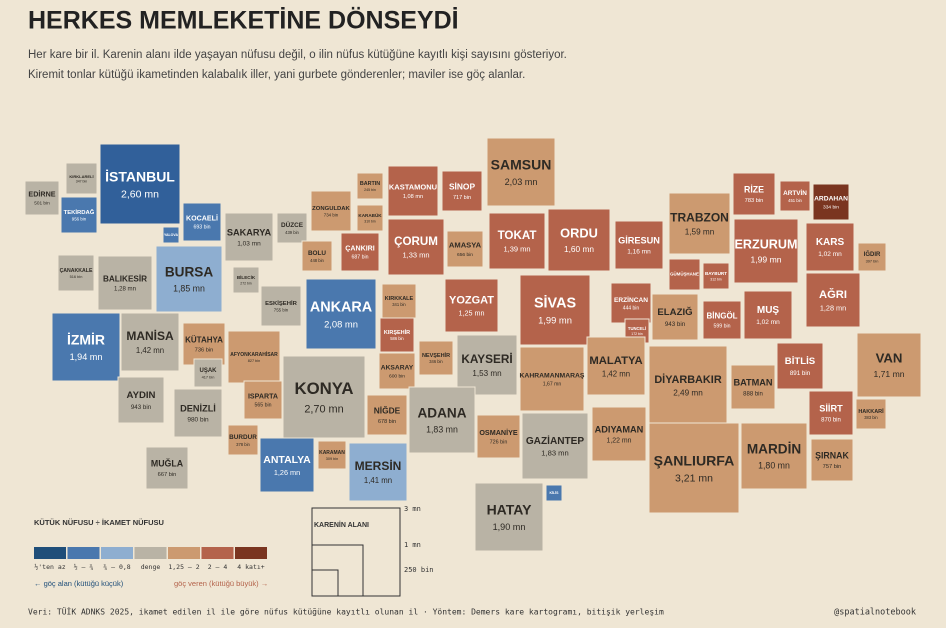 The width and height of the screenshot is (946, 628). I want to click on province-value: 383 bin, so click(871, 417).